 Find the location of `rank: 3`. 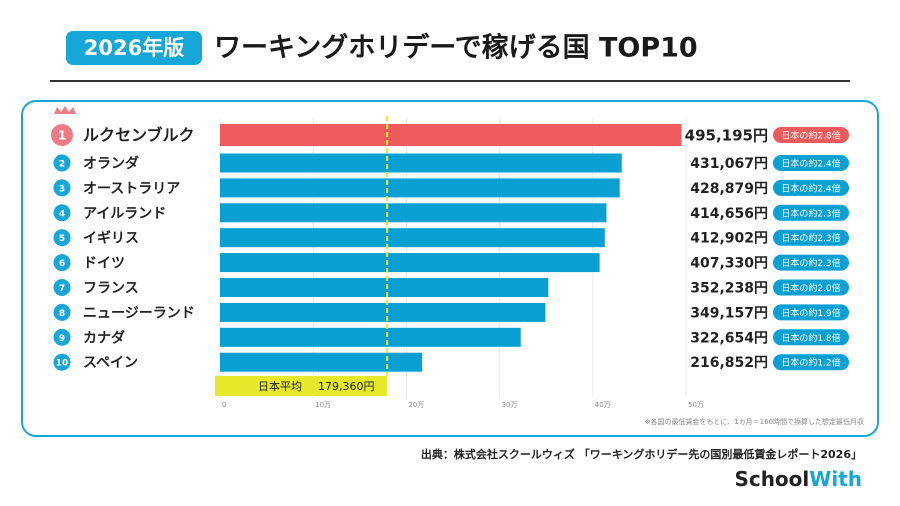

rank: 3 is located at coordinates (62, 189).